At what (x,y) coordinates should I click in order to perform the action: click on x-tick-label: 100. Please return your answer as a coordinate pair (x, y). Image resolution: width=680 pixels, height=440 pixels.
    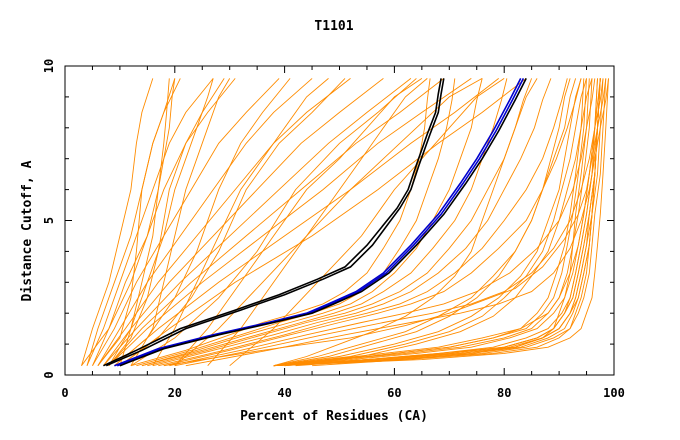
    Looking at the image, I should click on (614, 393).